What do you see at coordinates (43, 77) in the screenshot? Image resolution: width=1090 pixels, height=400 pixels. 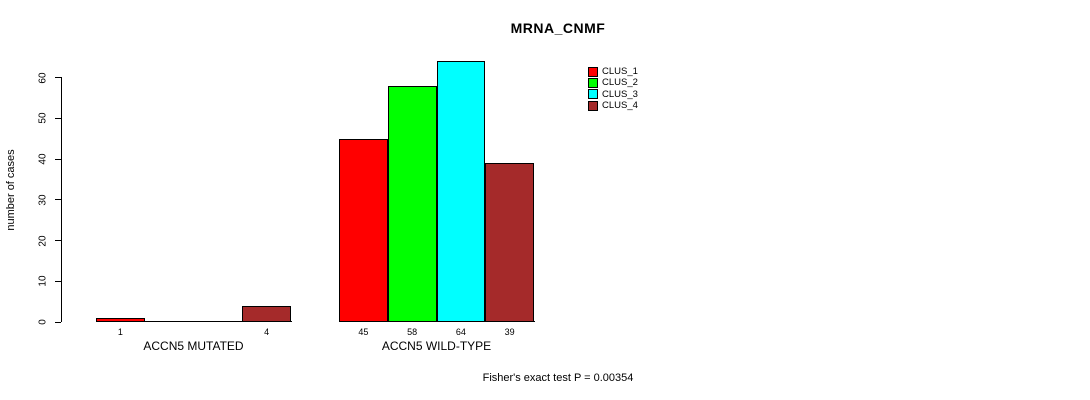 I see `y-tick-label: 60` at bounding box center [43, 77].